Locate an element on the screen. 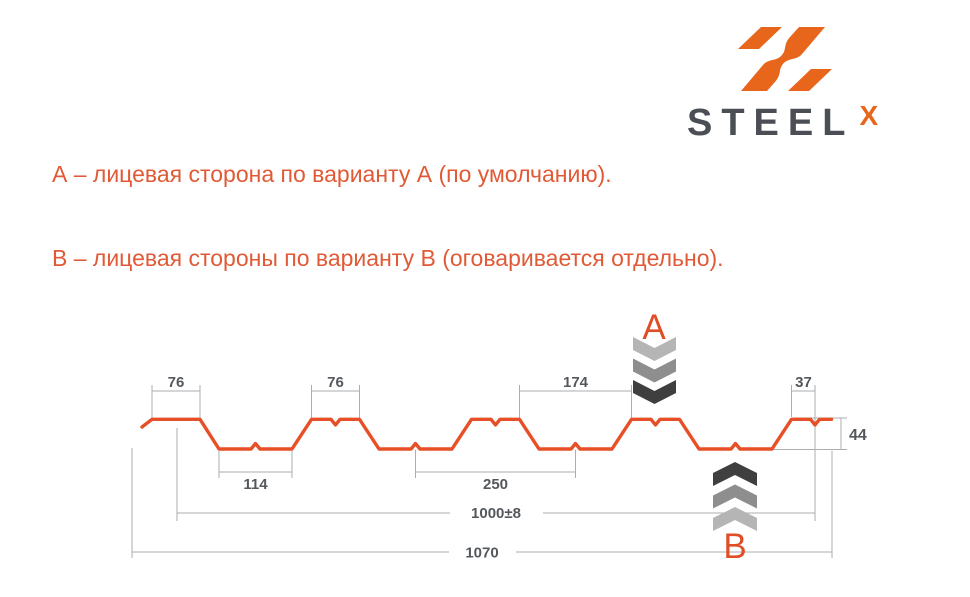 The height and width of the screenshot is (597, 970). dim-crest2-lines is located at coordinates (335, 401).